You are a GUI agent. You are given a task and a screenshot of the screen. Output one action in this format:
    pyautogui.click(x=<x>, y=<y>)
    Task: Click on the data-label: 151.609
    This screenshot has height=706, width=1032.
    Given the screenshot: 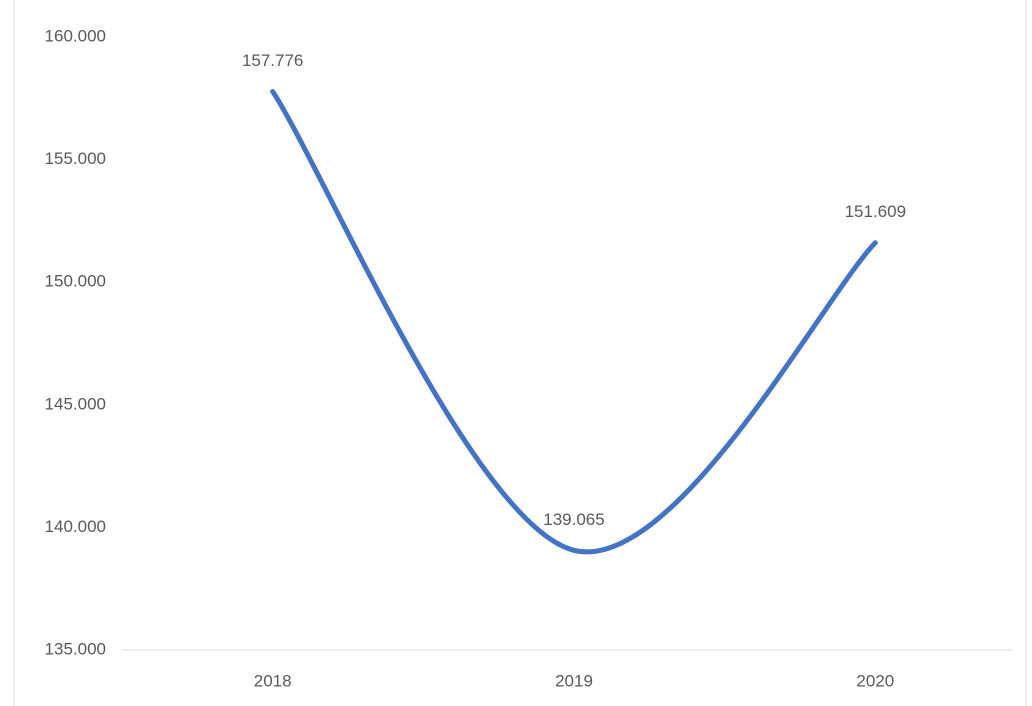 What is the action you would take?
    pyautogui.click(x=875, y=211)
    